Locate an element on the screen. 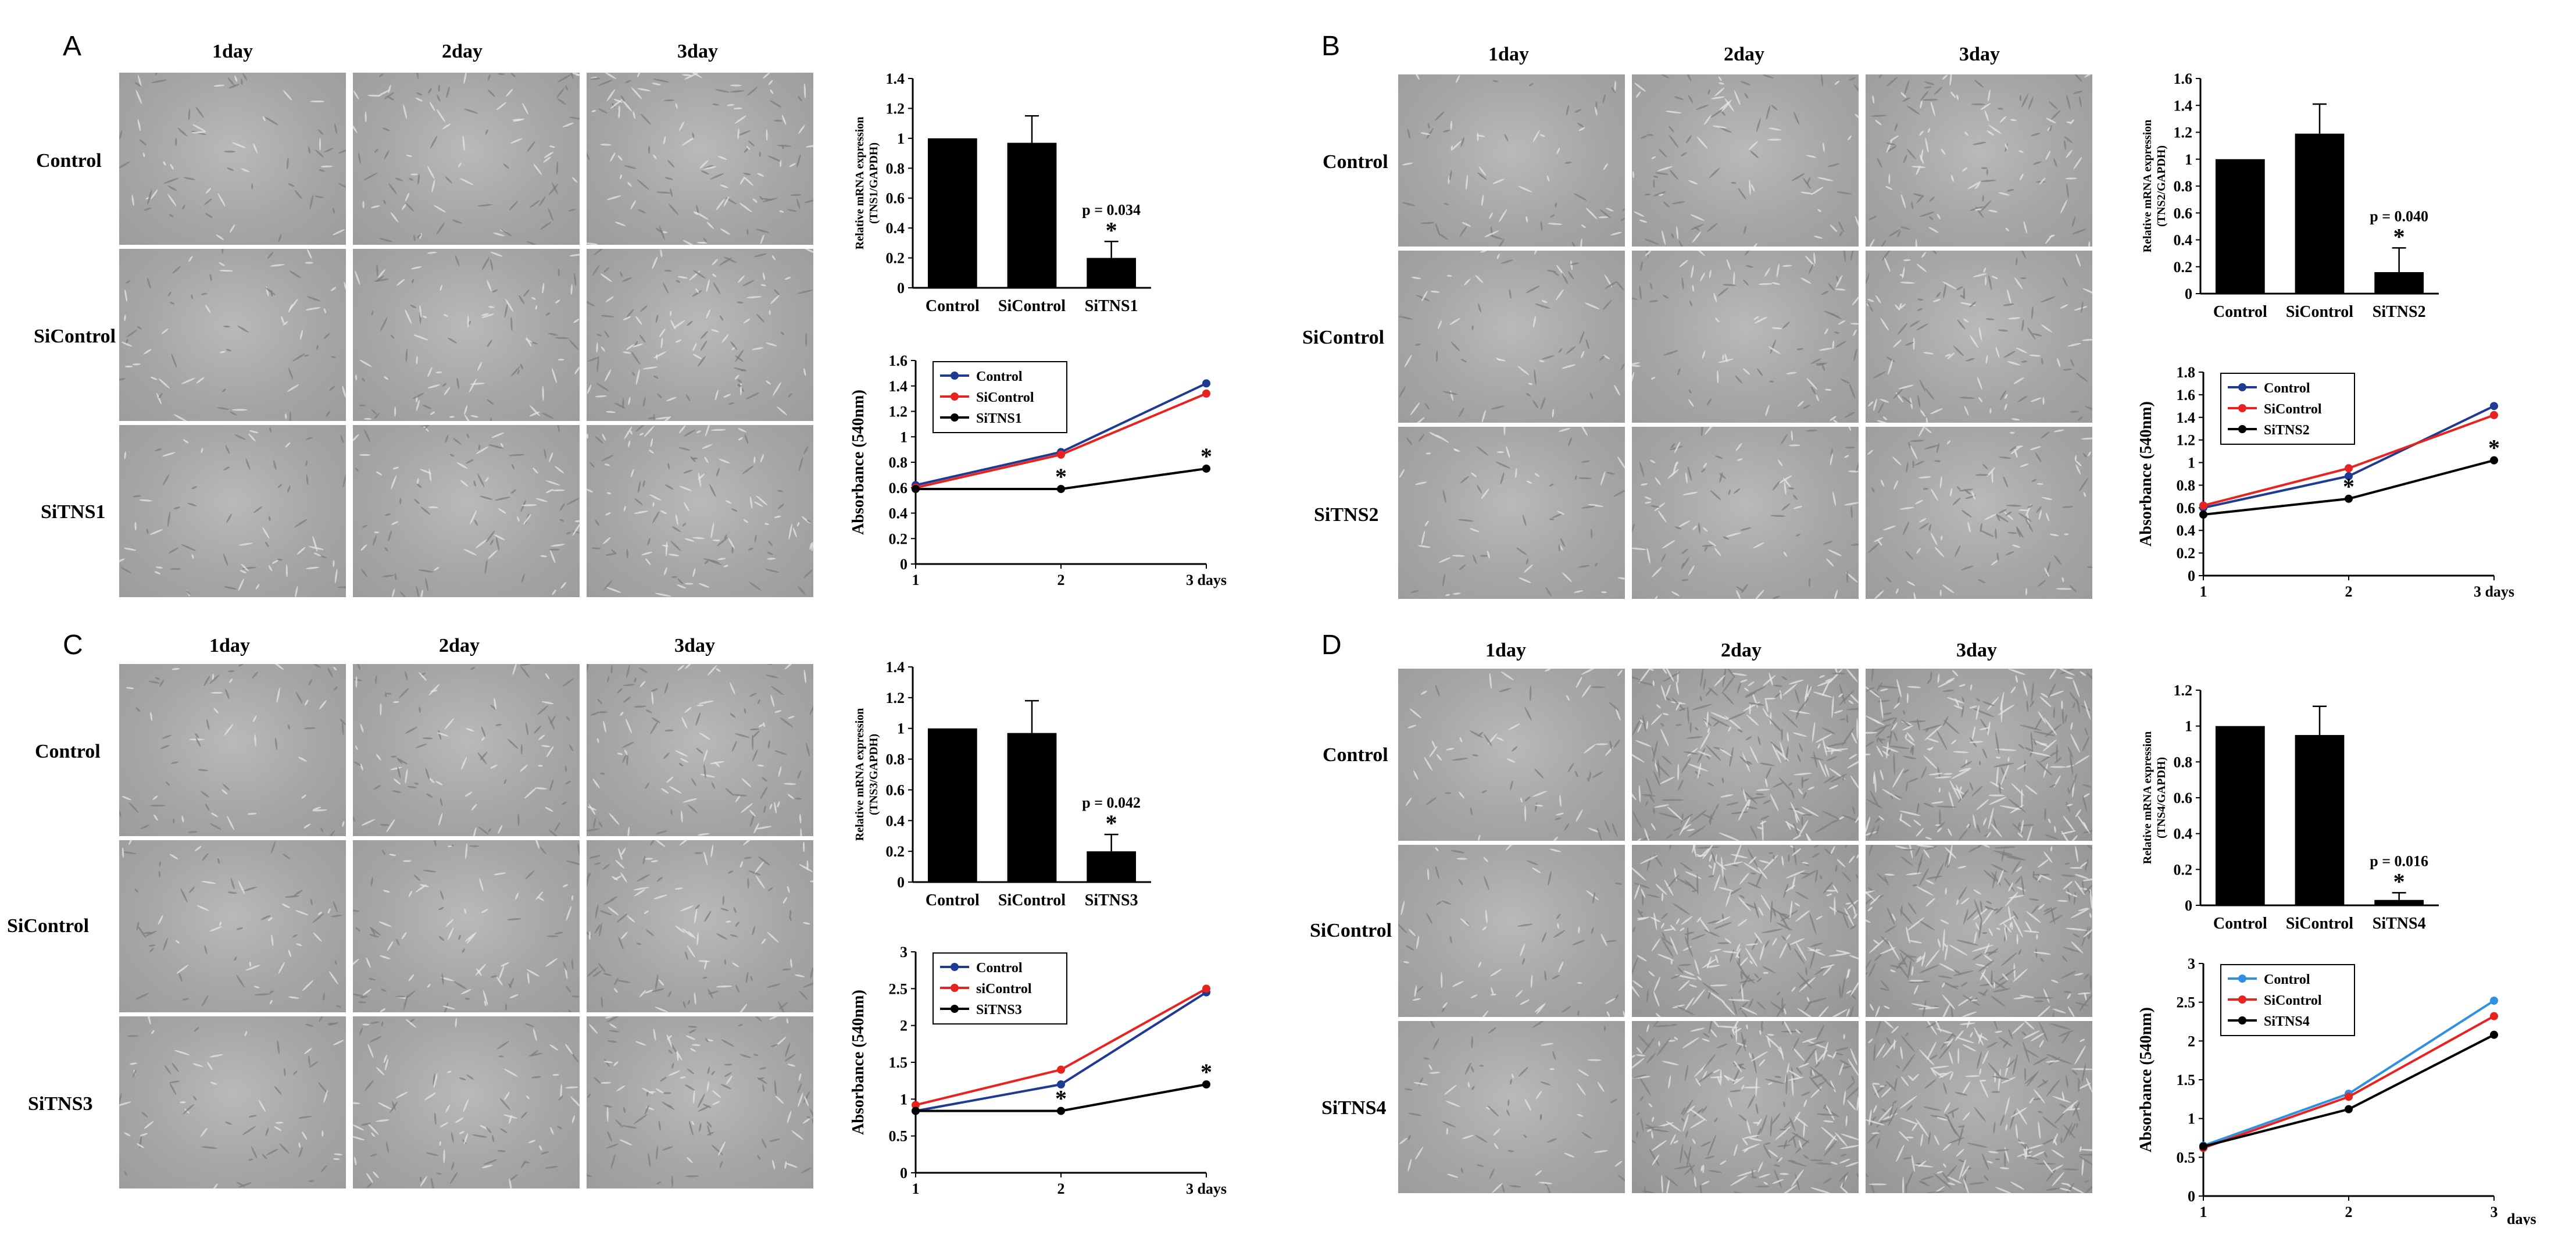 This screenshot has height=1235, width=2576. p-value-annotation: p = 0.034 is located at coordinates (1111, 209).